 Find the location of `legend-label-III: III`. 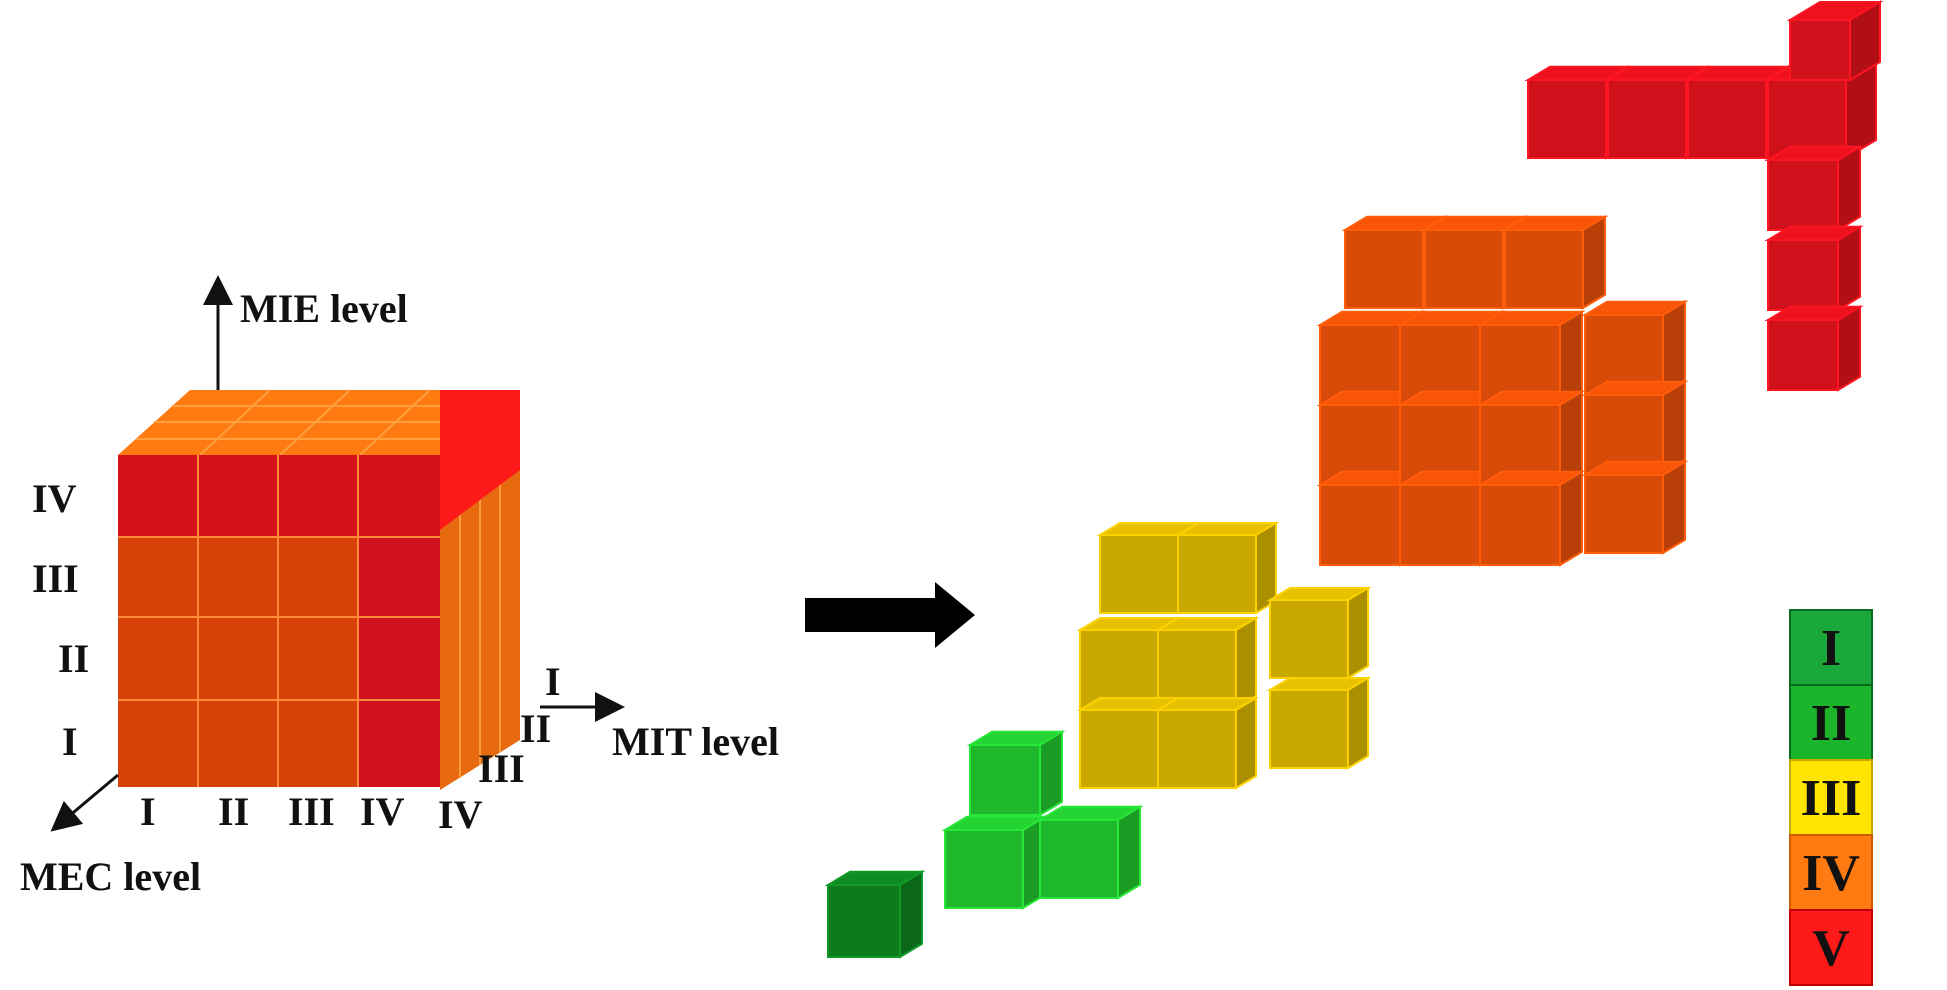

legend-label-III: III is located at coordinates (1831, 798).